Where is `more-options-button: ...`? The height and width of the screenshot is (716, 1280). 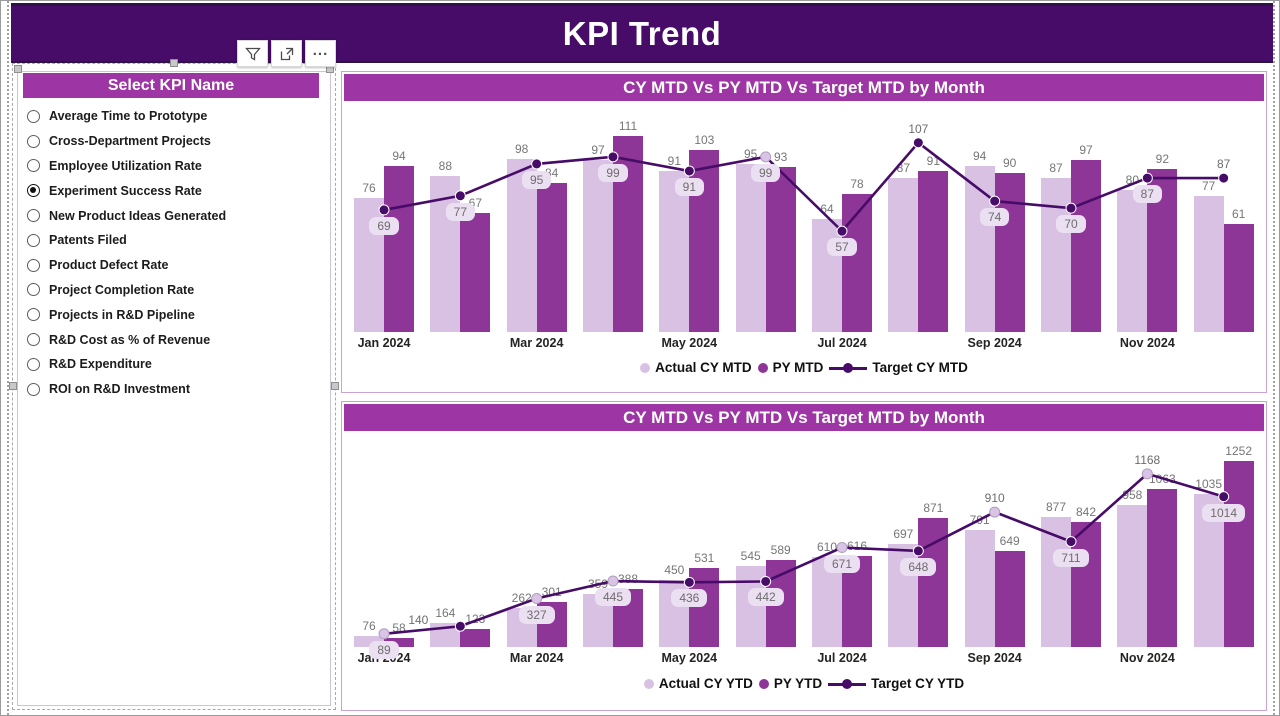
more-options-button: ... is located at coordinates (320, 53).